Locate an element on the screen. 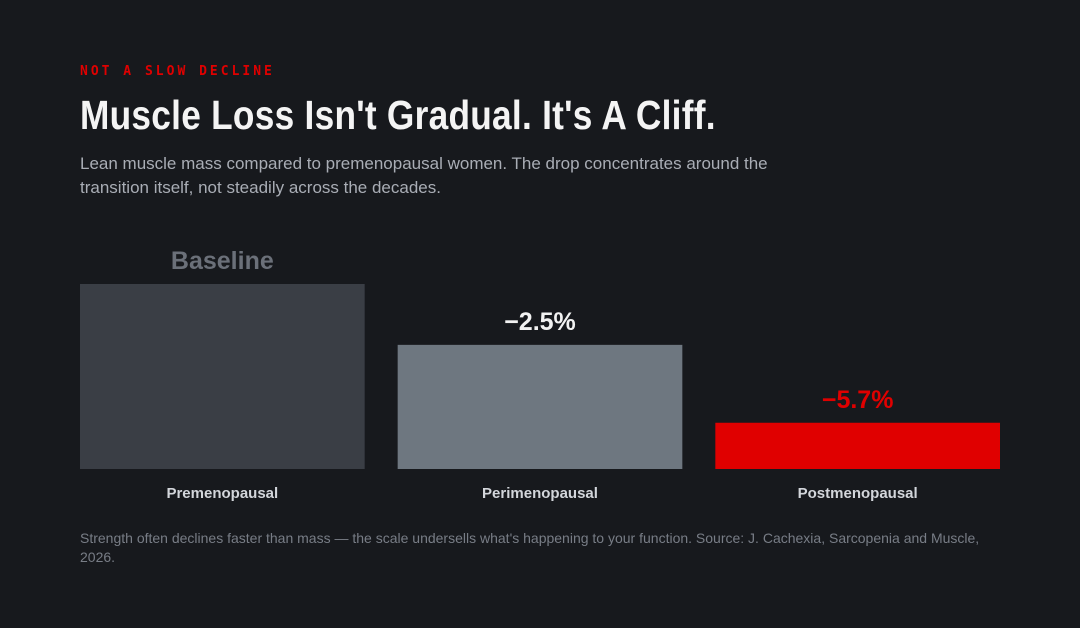 Image resolution: width=1080 pixels, height=628 pixels. category-label-premenopausal: Premenopausal is located at coordinates (222, 493).